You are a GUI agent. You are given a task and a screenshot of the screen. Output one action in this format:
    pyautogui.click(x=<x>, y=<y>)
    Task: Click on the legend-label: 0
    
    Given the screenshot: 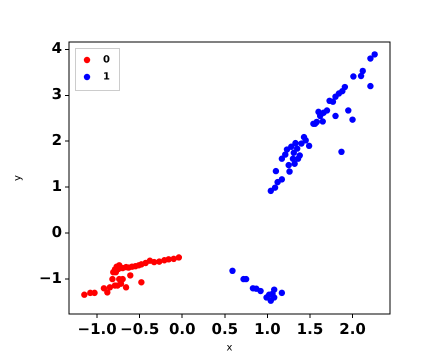 What is the action you would take?
    pyautogui.click(x=106, y=60)
    